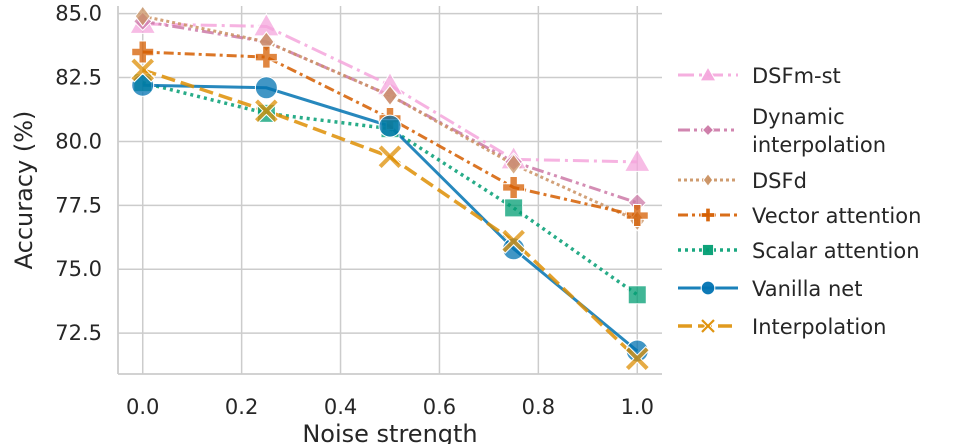  I want to click on y-tick-label-2: 77.5, so click(78, 205).